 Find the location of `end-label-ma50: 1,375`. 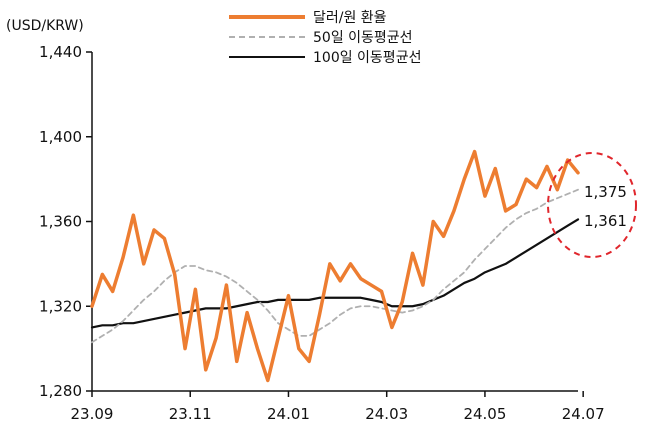

end-label-ma50: 1,375 is located at coordinates (605, 192).